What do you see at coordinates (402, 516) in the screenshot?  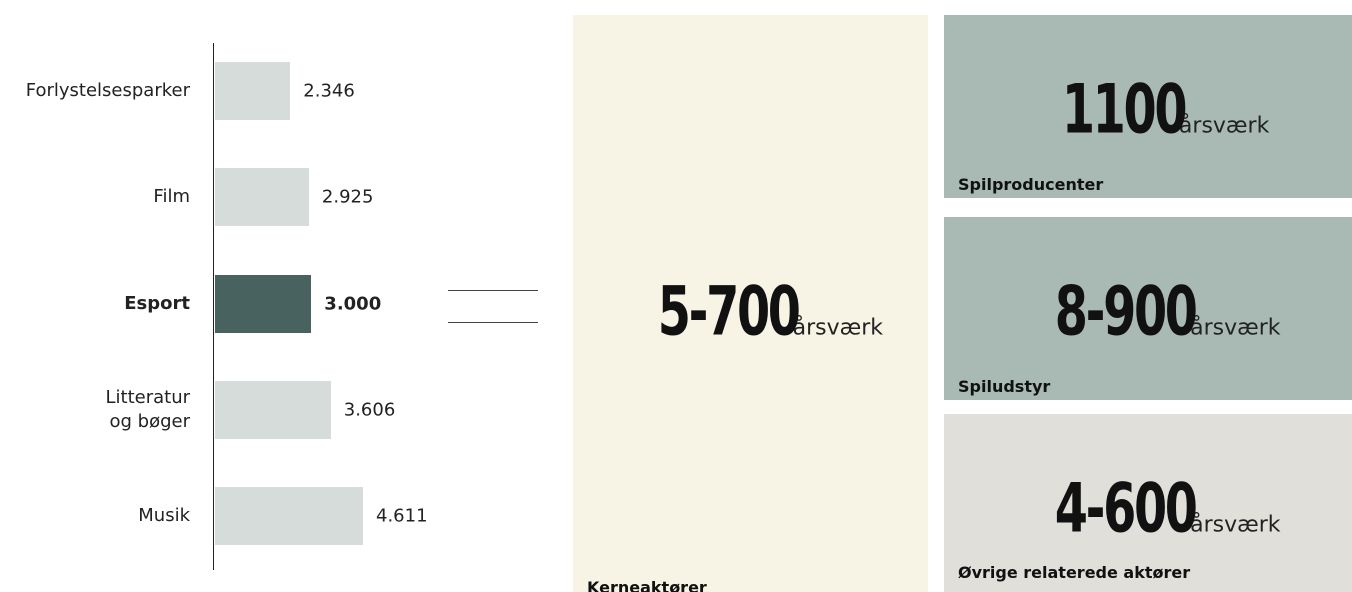 I see `value-label: 4.611` at bounding box center [402, 516].